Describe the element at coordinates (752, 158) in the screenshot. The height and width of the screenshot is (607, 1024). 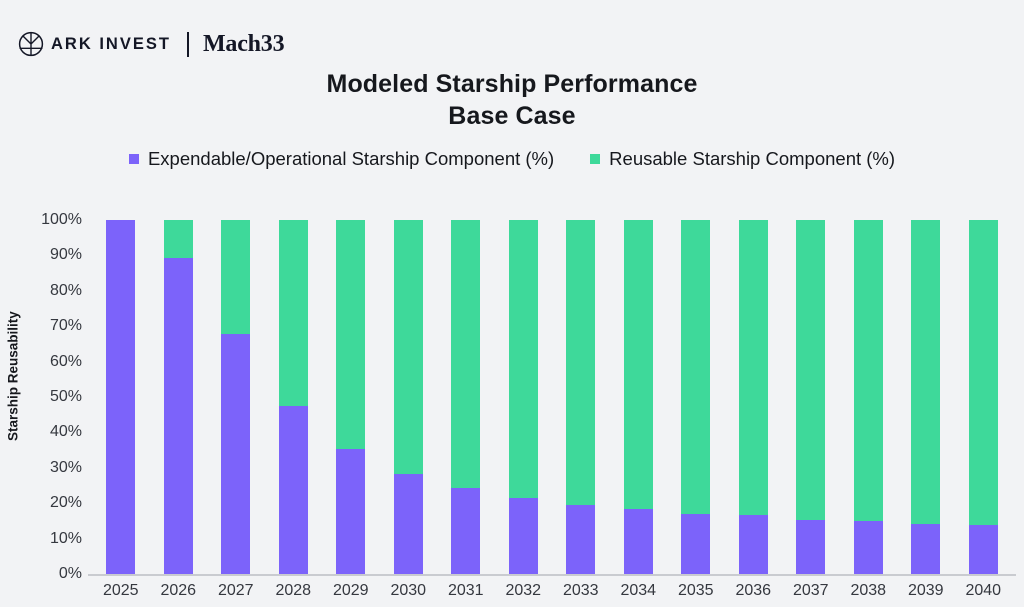
I see `legend-label-reusable: Reusable Starship Component (%)` at that location.